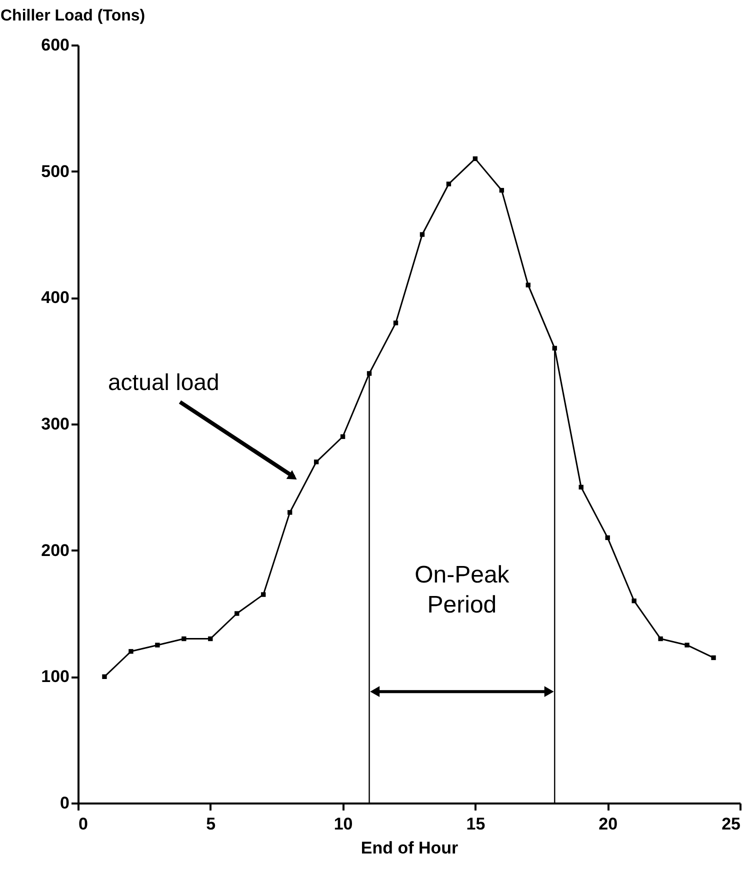 Image resolution: width=754 pixels, height=893 pixels. What do you see at coordinates (462, 590) in the screenshot?
I see `annotation: On-Peak Period` at bounding box center [462, 590].